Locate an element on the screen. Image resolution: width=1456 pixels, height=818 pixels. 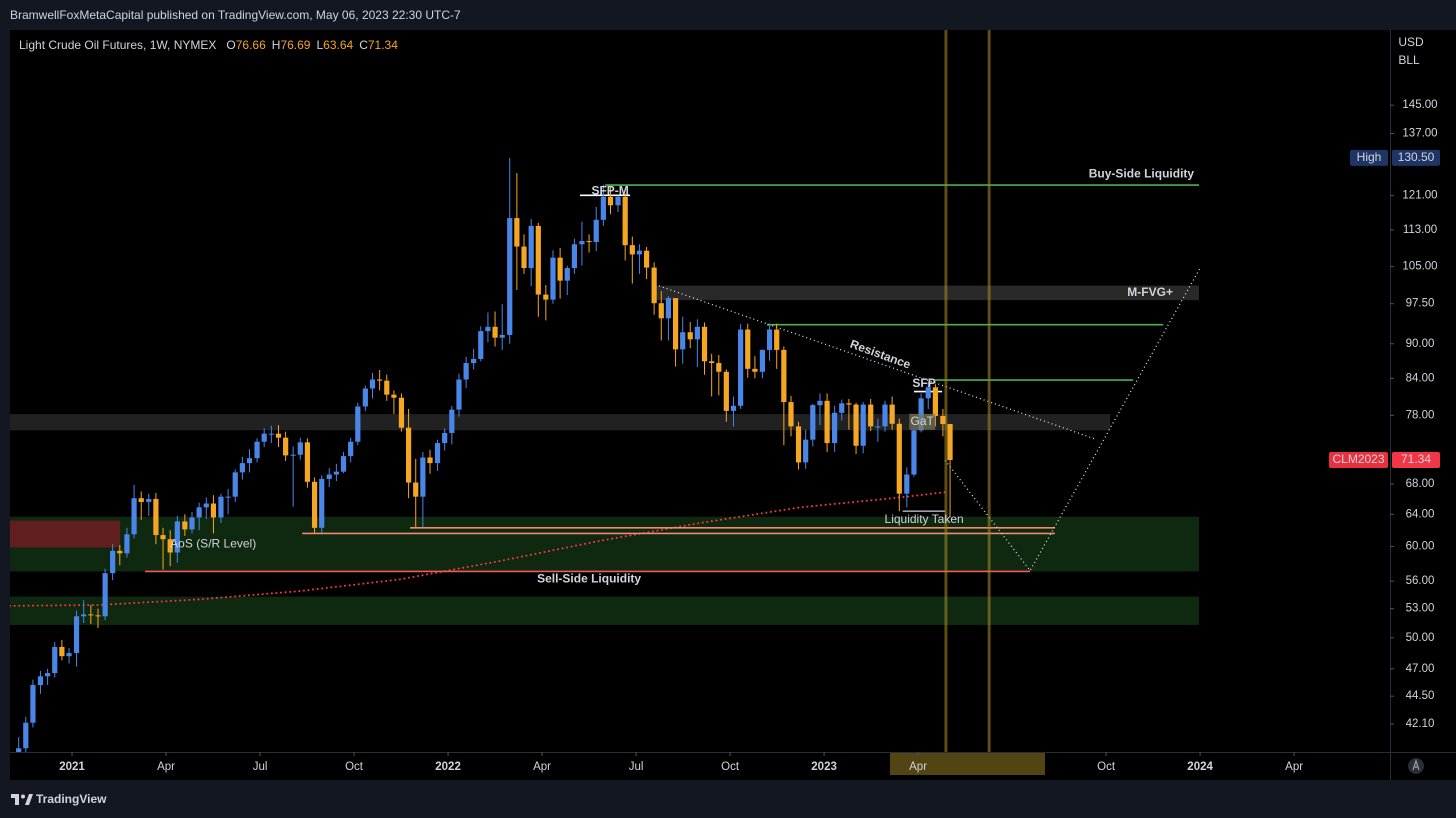
annotation: SFP-M is located at coordinates (609, 190).